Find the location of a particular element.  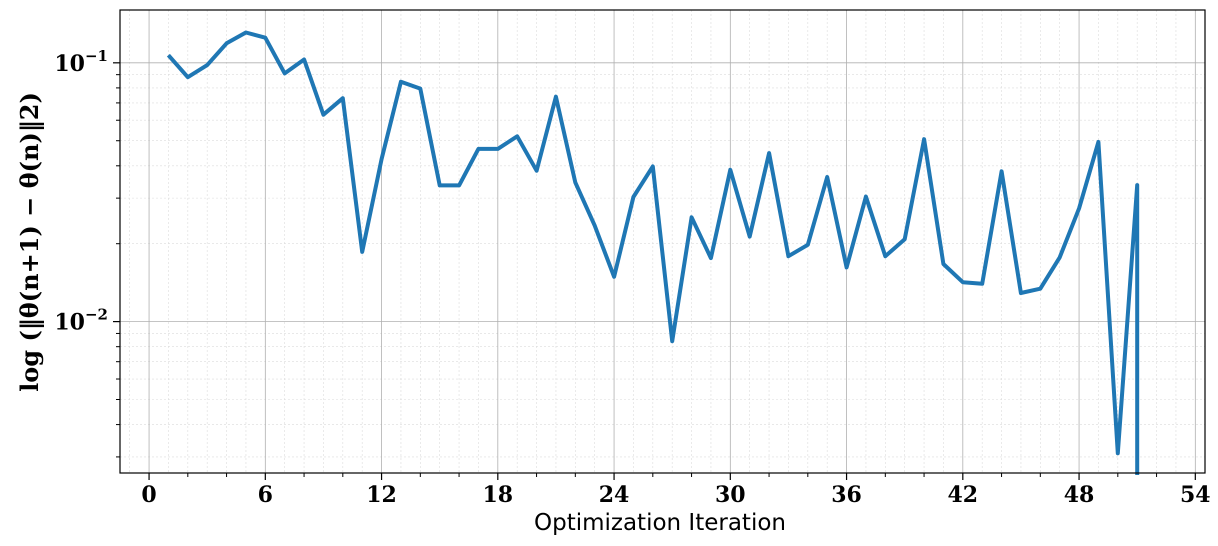

x-axis: 0 6 12 18 24 30 36 42 48 54 is located at coordinates (676, 490).